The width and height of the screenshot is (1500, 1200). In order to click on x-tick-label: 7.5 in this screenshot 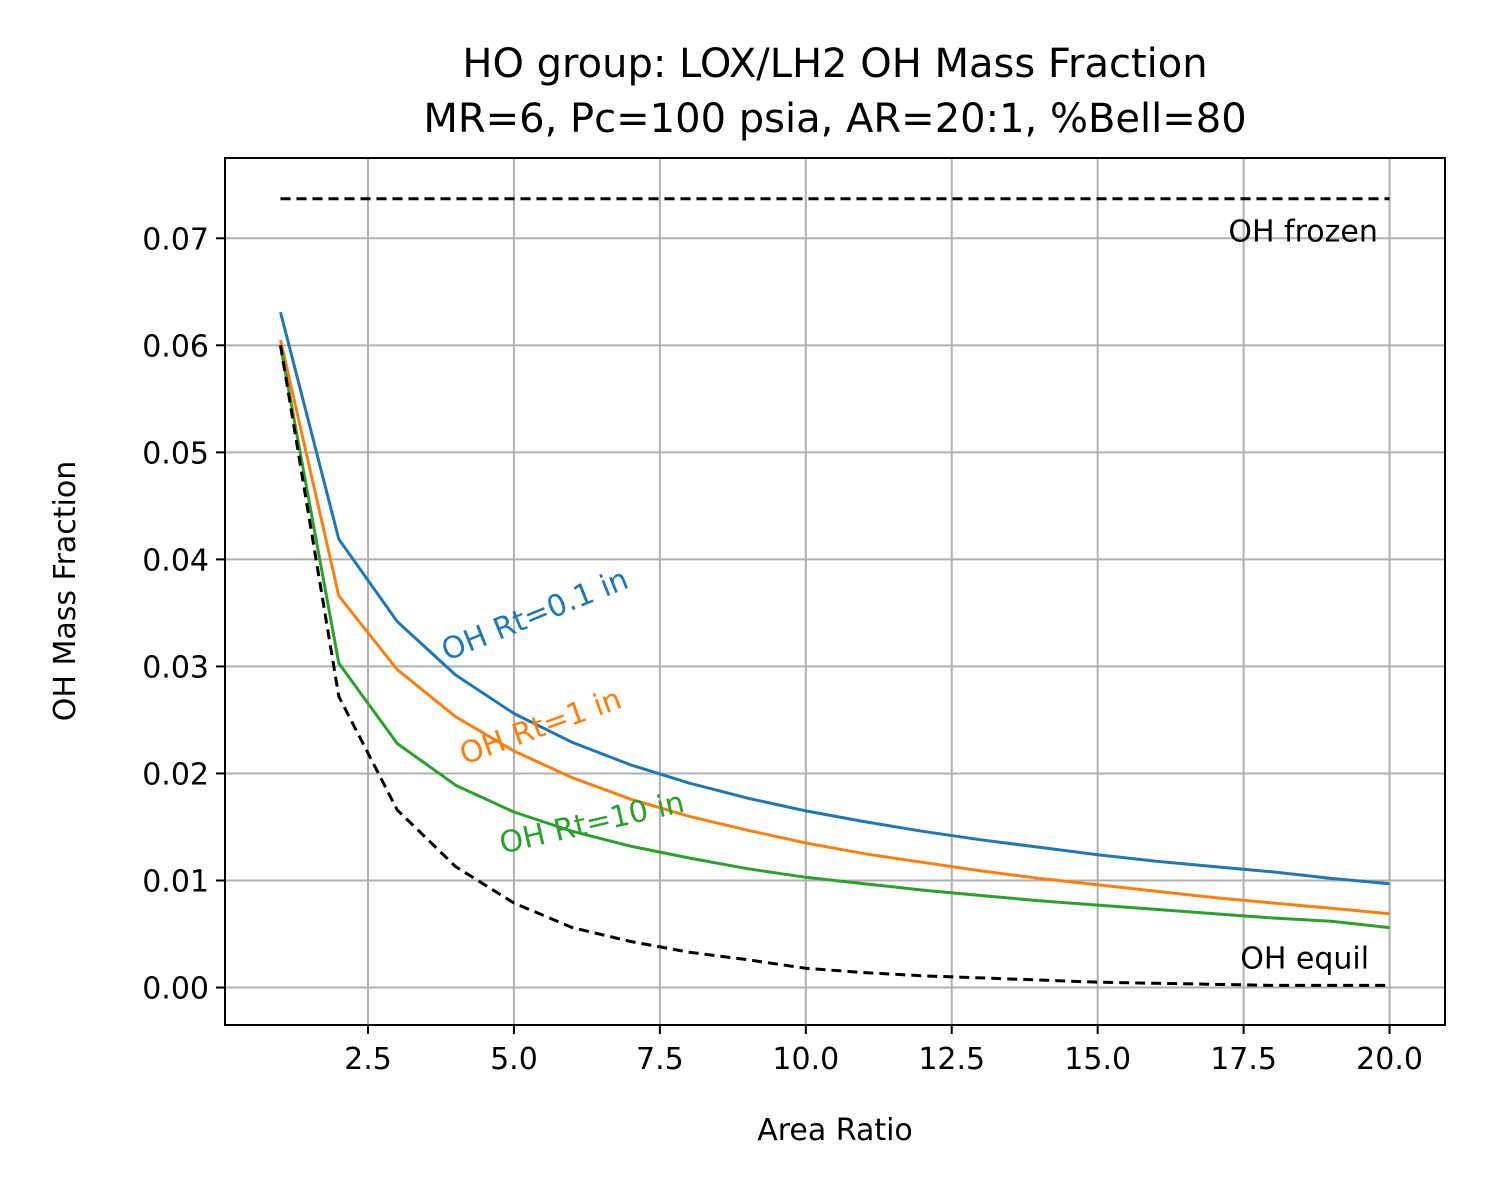, I will do `click(660, 1059)`.